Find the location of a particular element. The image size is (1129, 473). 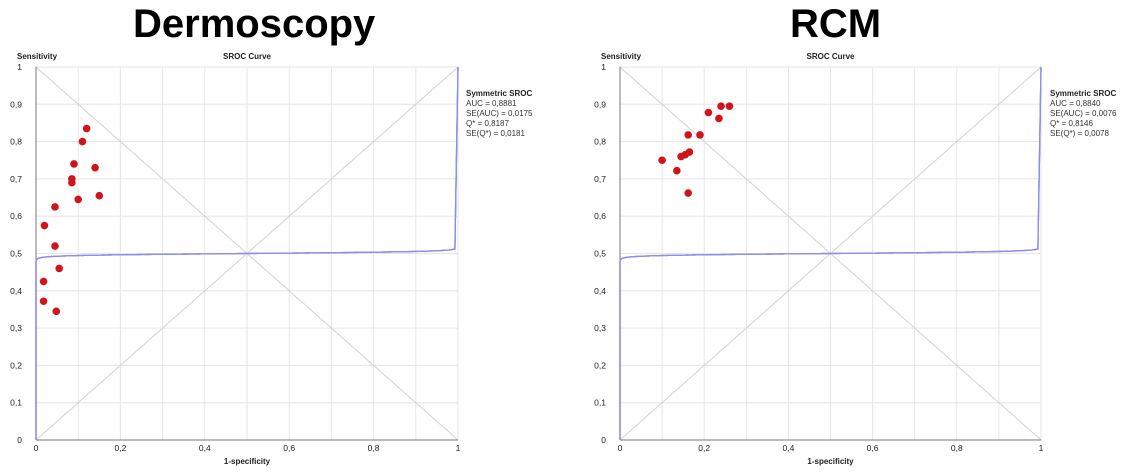

stats-line: Q* = 0,8146 is located at coordinates (1071, 123).